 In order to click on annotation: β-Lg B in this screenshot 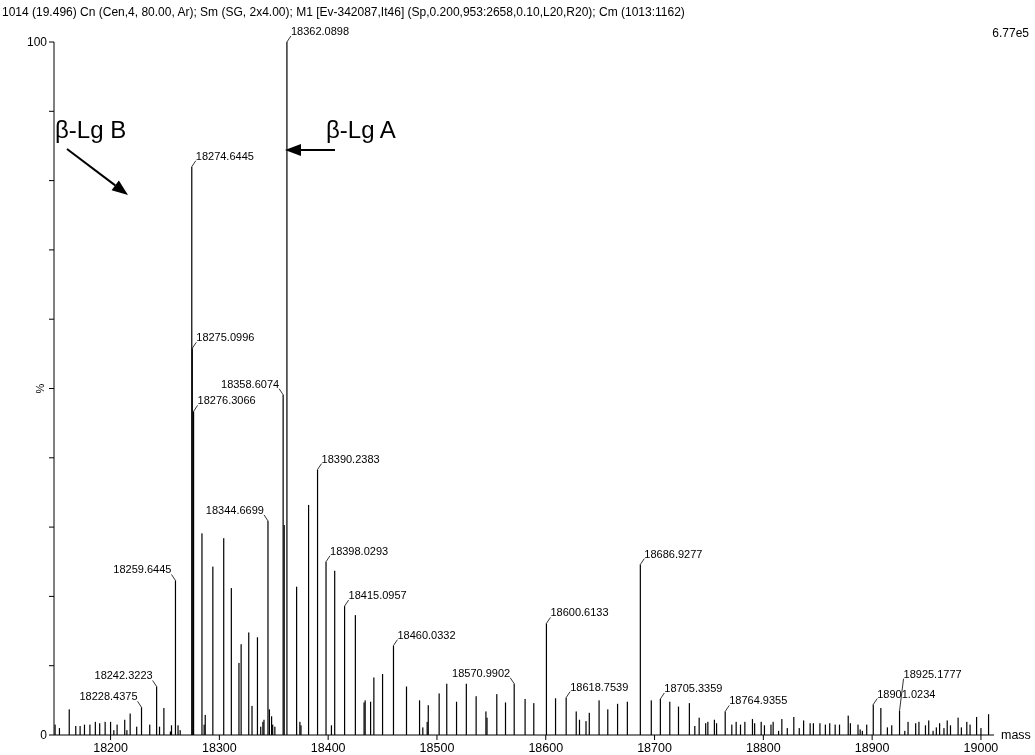, I will do `click(91, 129)`.